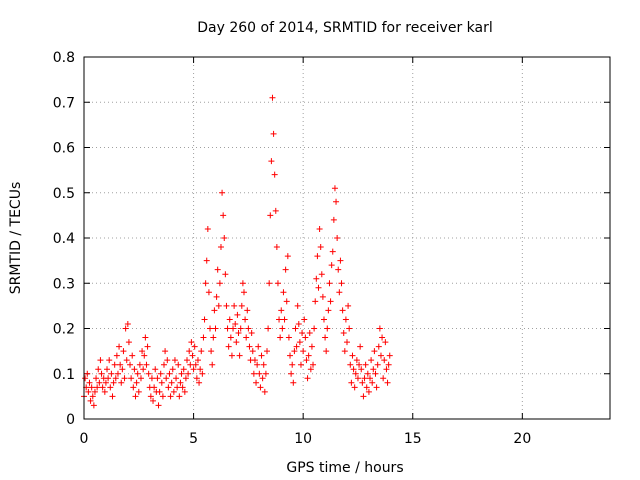 The image size is (640, 480). I want to click on y-tick-label: 0.2, so click(64, 330).